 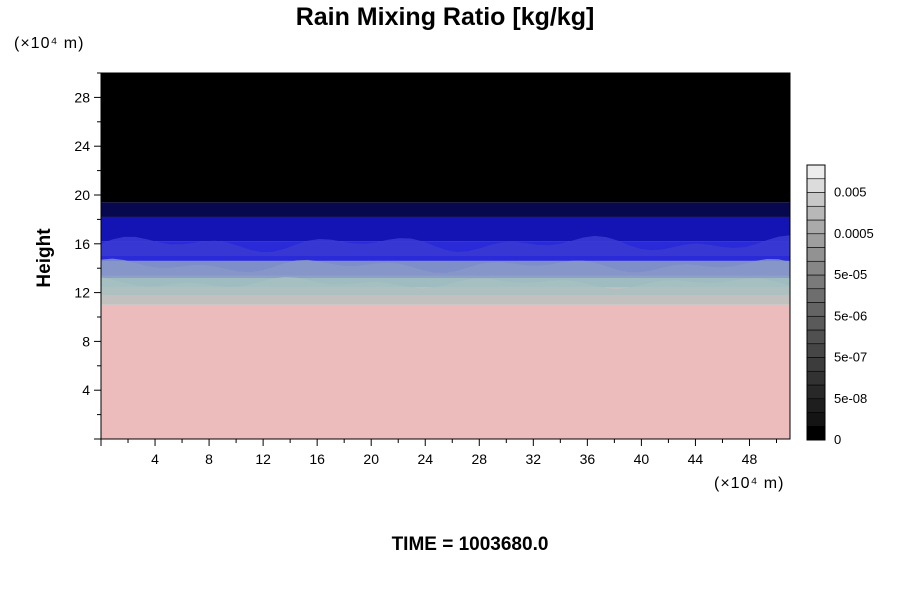 I want to click on colorbar-label: 5e-05, so click(x=850, y=274).